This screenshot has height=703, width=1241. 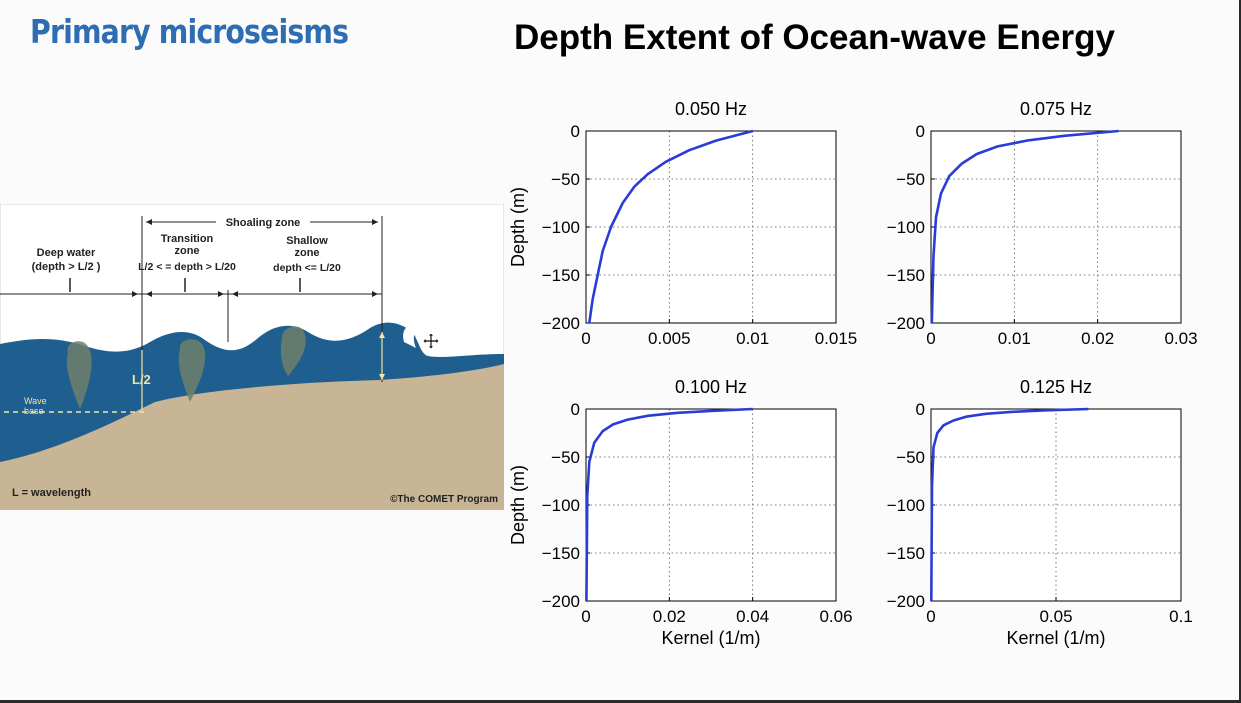 What do you see at coordinates (906, 227) in the screenshot?
I see `chart-2-ytick-label: −100` at bounding box center [906, 227].